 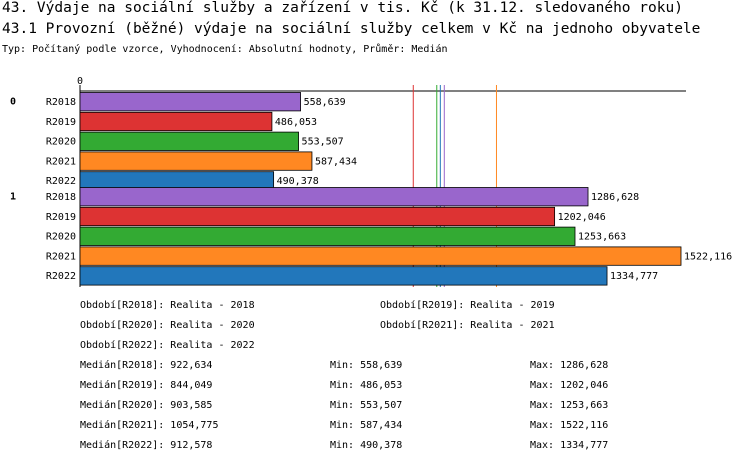 I want to click on min-r2019: Min: 486,053, so click(x=366, y=385).